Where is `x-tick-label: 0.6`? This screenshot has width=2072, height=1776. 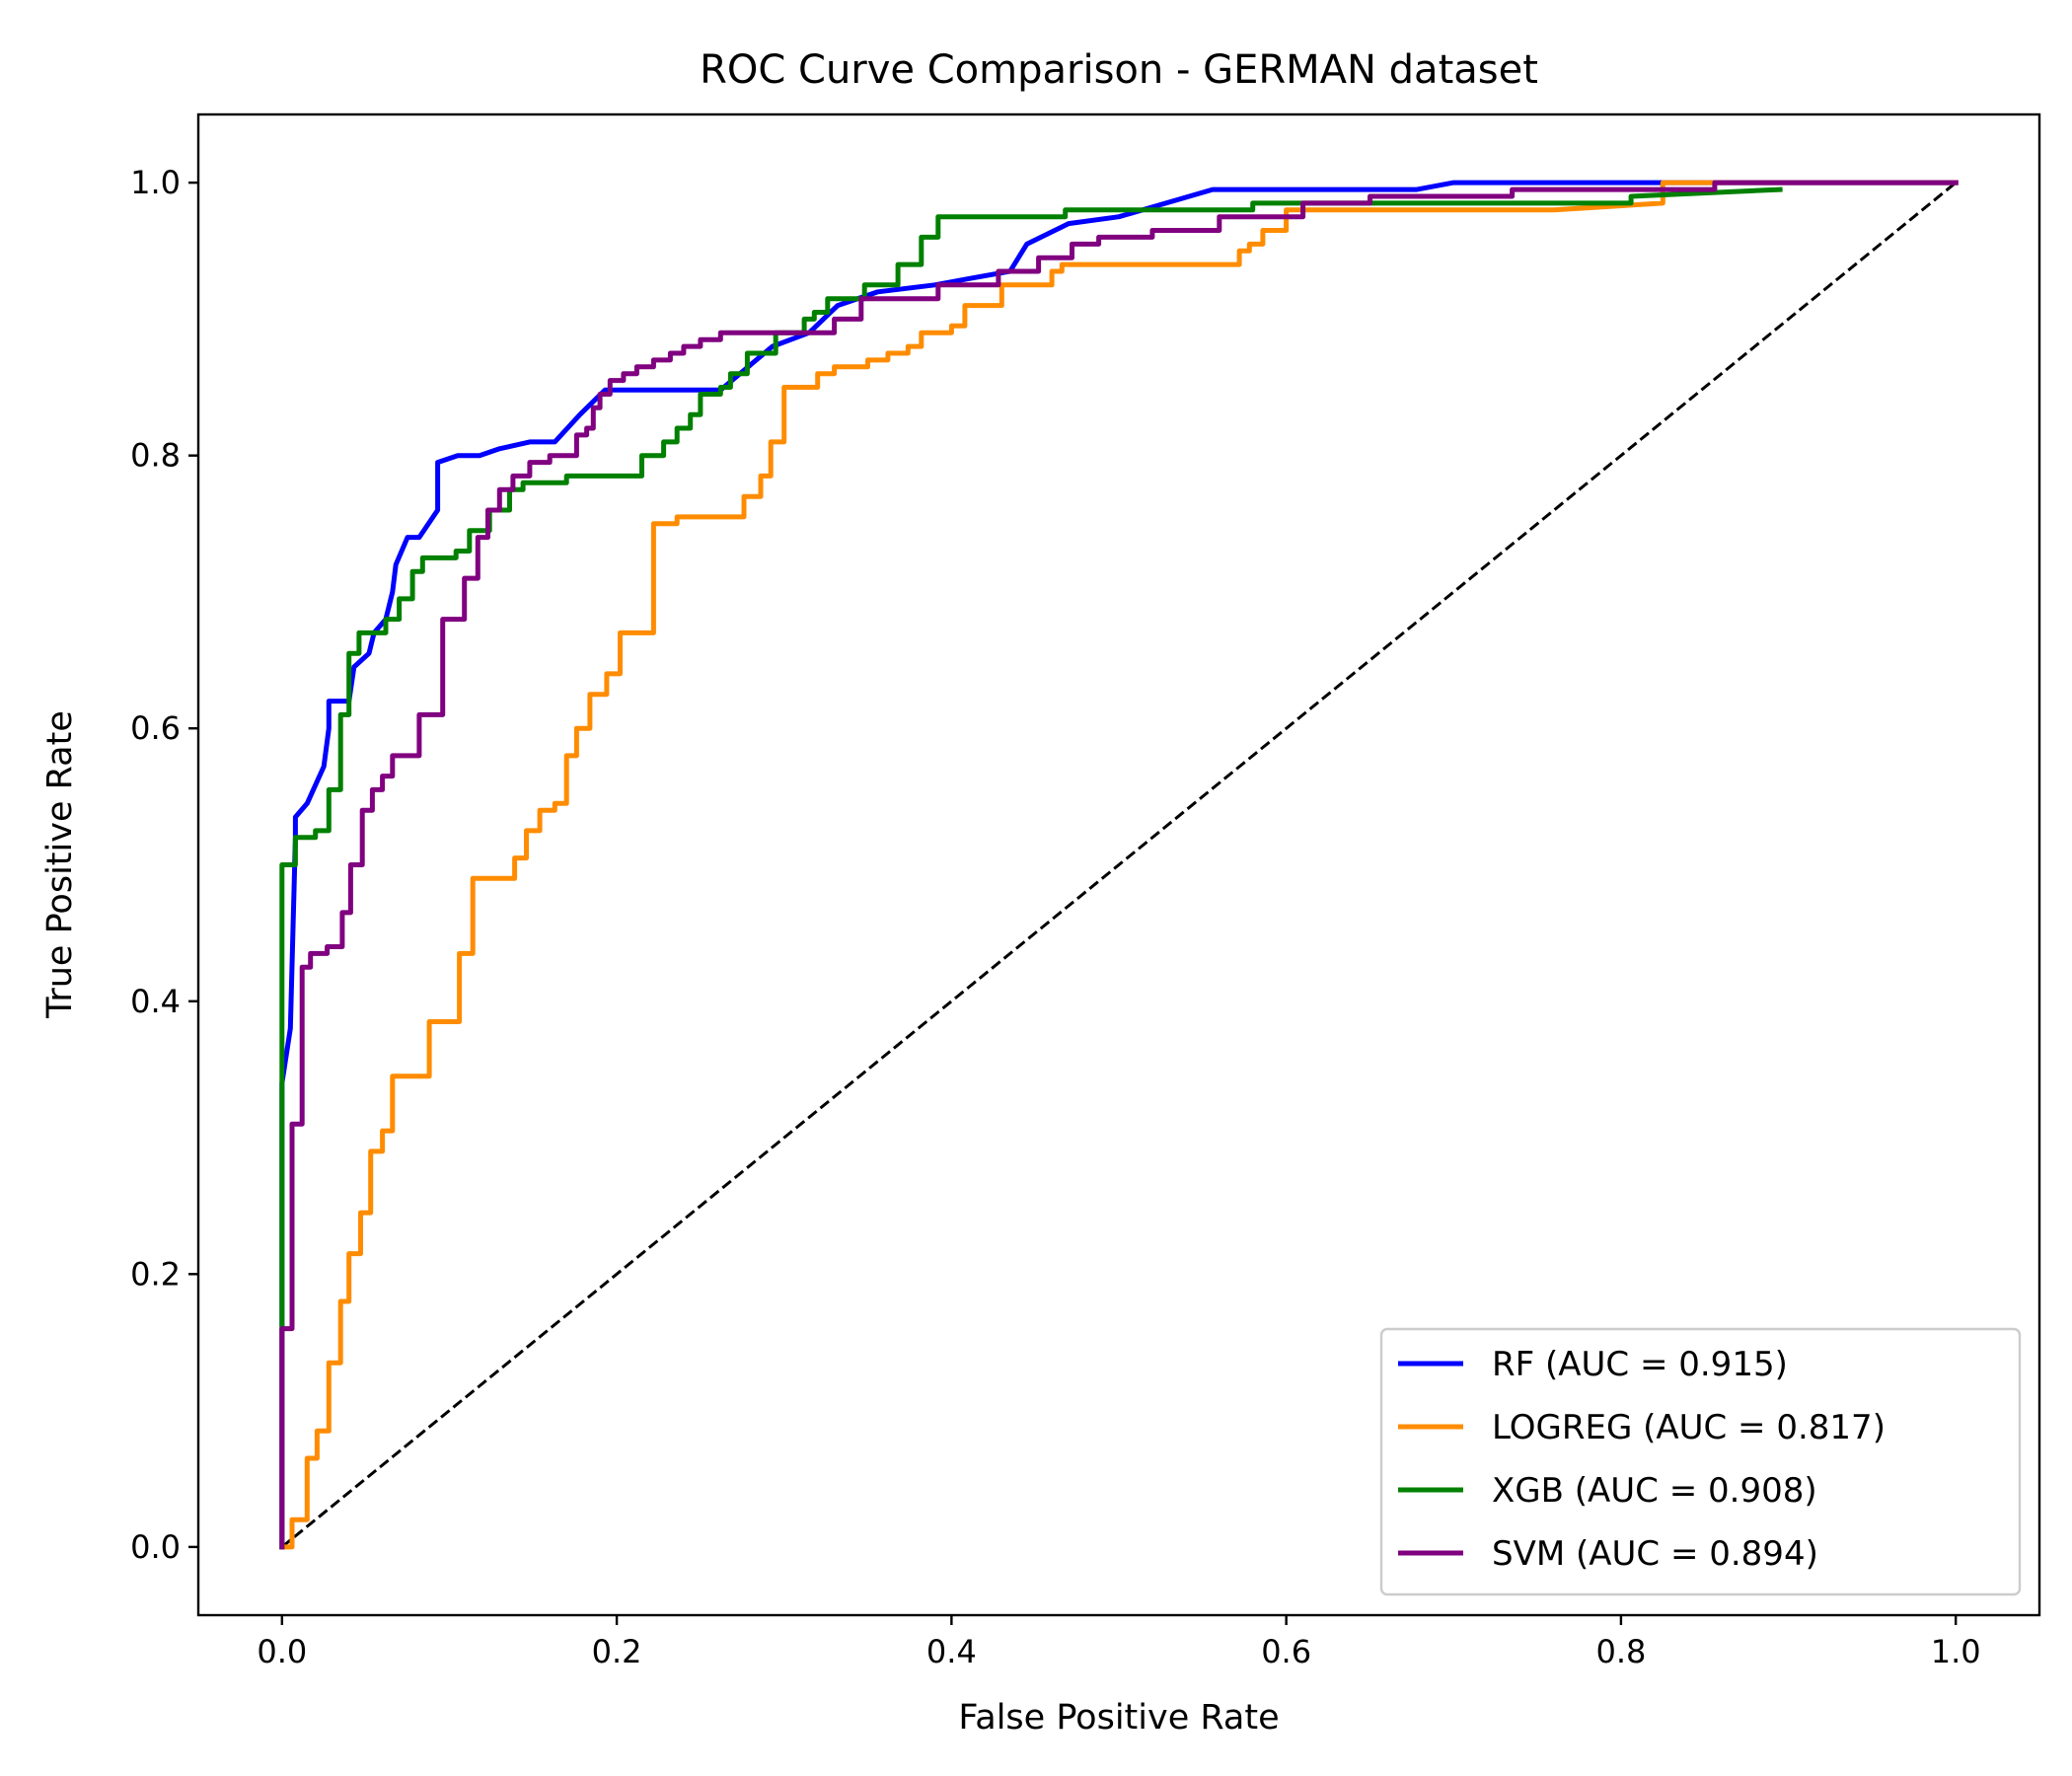 x-tick-label: 0.6 is located at coordinates (1286, 1652).